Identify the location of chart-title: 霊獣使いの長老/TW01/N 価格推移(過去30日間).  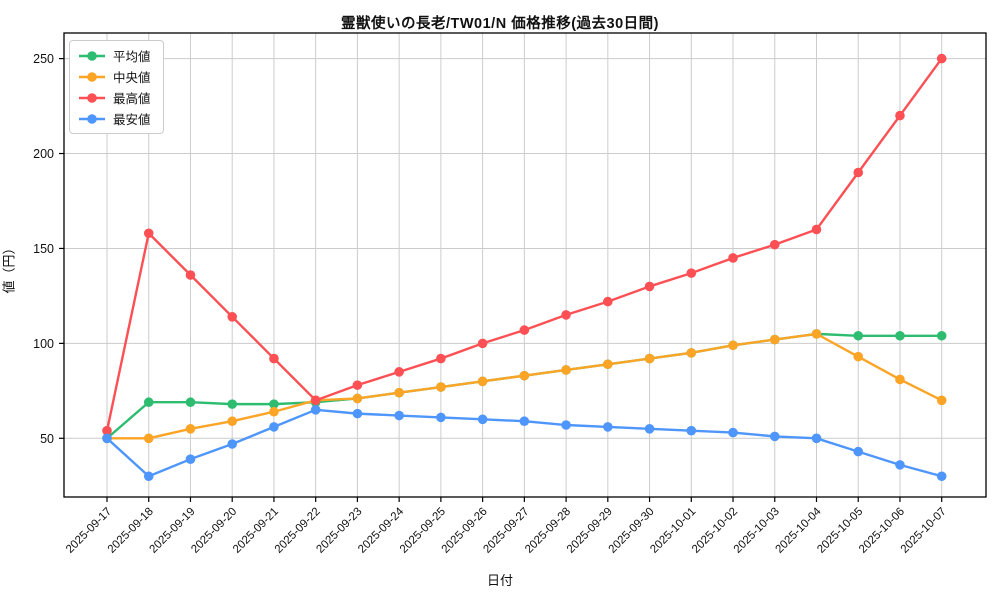
(499, 24).